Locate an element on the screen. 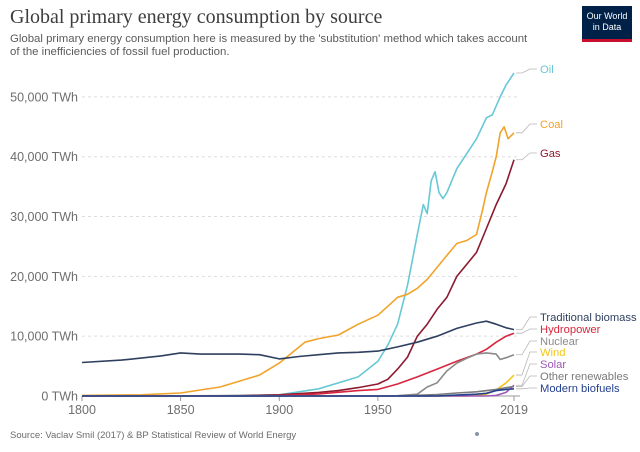 This screenshot has height=452, width=640. series-line-nuclear is located at coordinates (298, 374).